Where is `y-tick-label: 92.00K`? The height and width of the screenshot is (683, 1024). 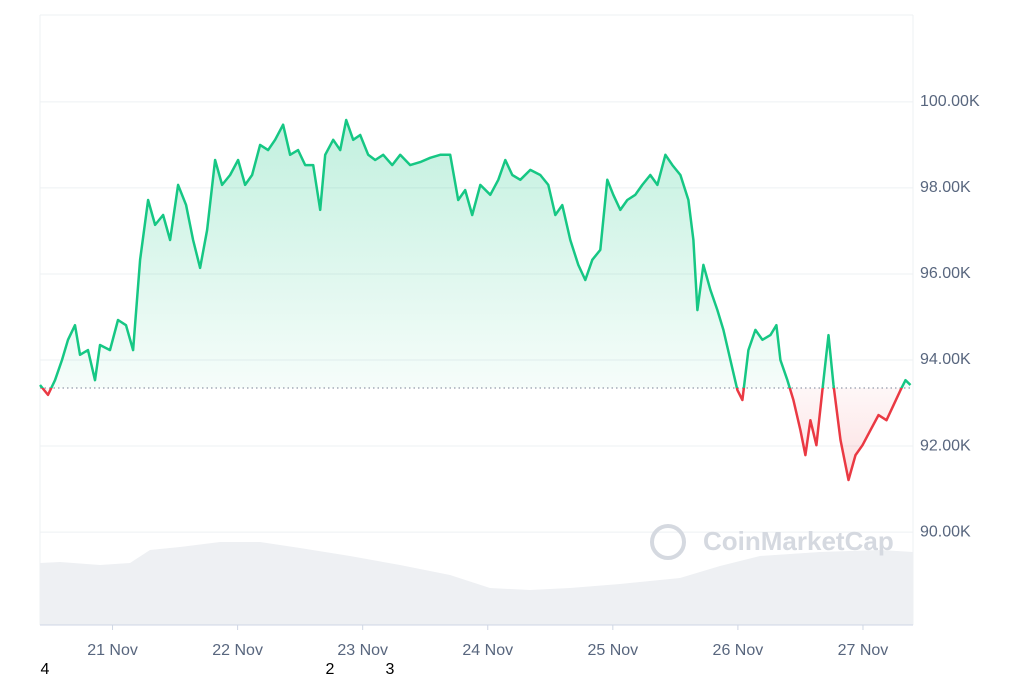 y-tick-label: 92.00K is located at coordinates (945, 445).